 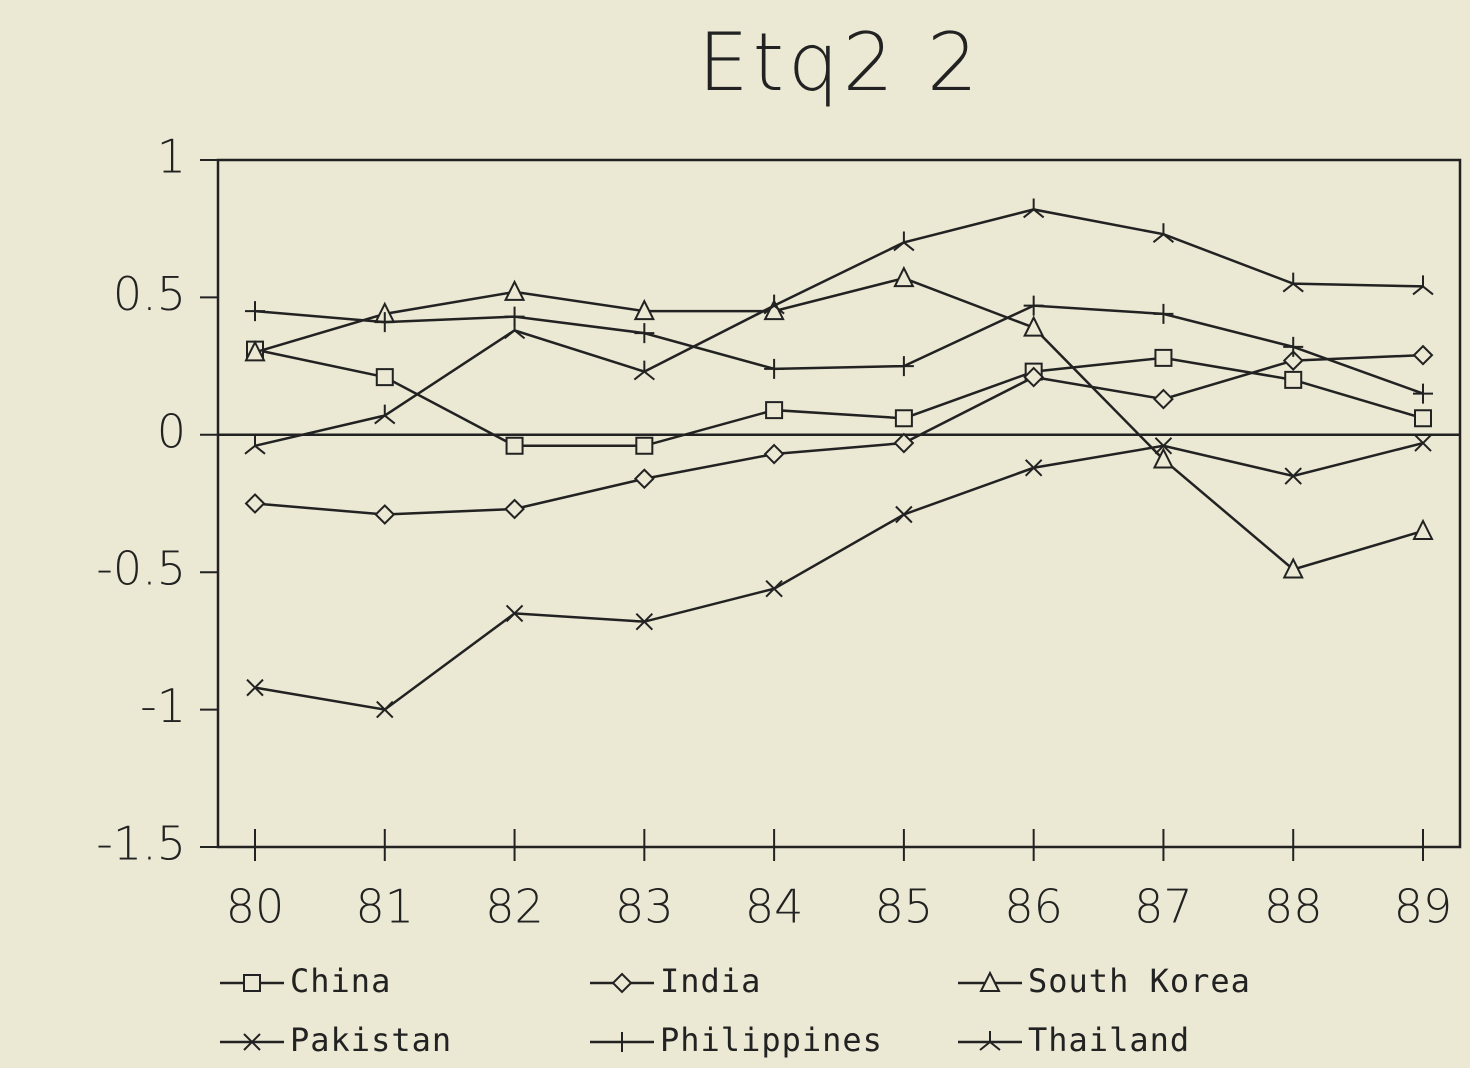 I want to click on legend-label: South Korea, so click(x=1139, y=981).